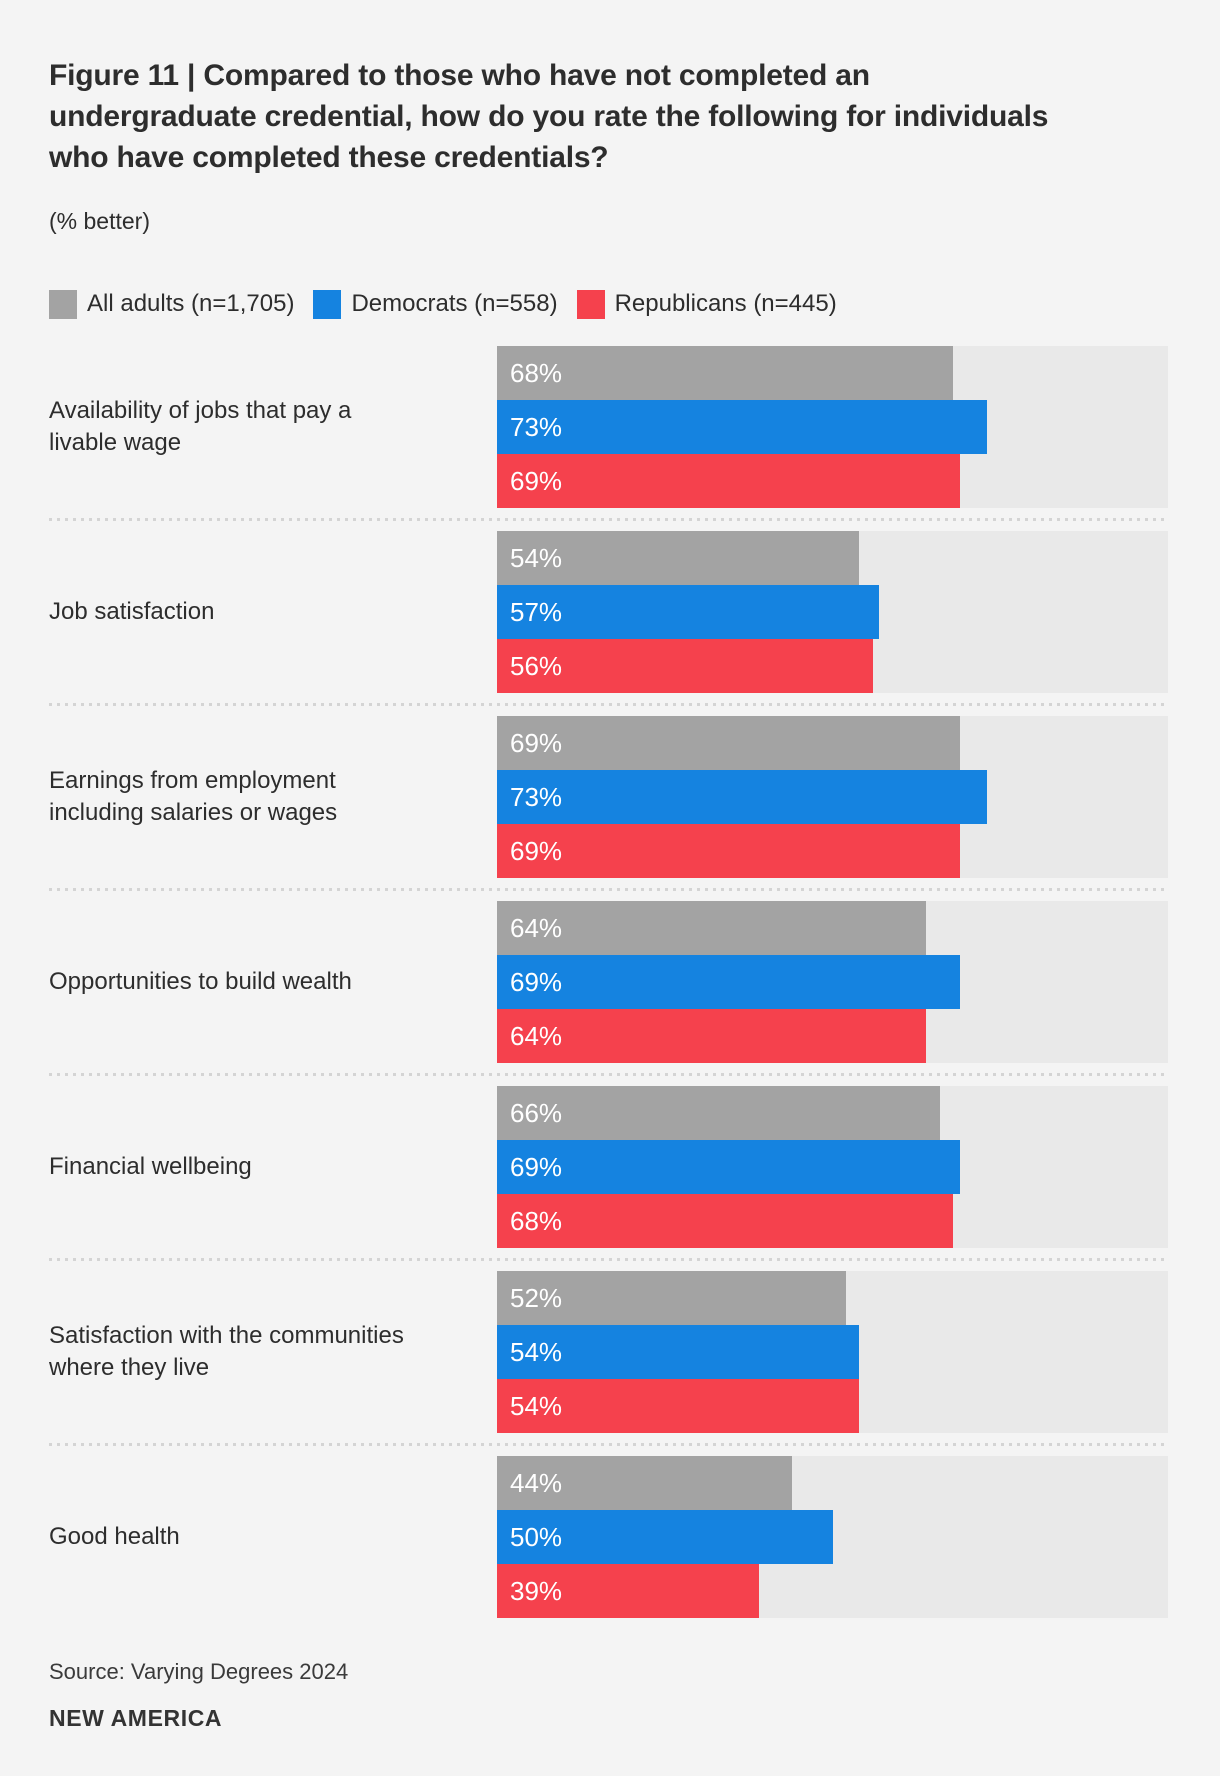 This screenshot has height=1776, width=1220. What do you see at coordinates (536, 1536) in the screenshot?
I see `bar-value-label: 50%` at bounding box center [536, 1536].